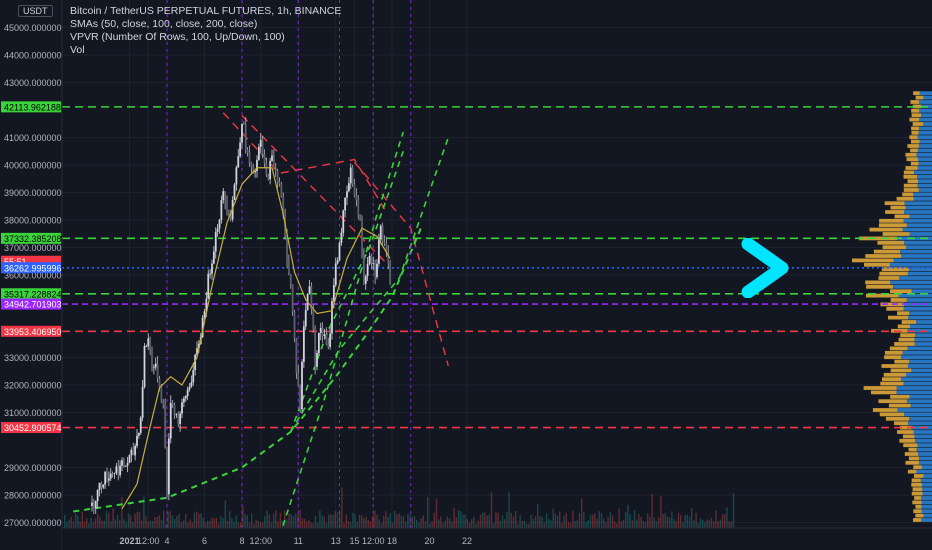  What do you see at coordinates (765, 268) in the screenshot?
I see `chevron-right-icon` at bounding box center [765, 268].